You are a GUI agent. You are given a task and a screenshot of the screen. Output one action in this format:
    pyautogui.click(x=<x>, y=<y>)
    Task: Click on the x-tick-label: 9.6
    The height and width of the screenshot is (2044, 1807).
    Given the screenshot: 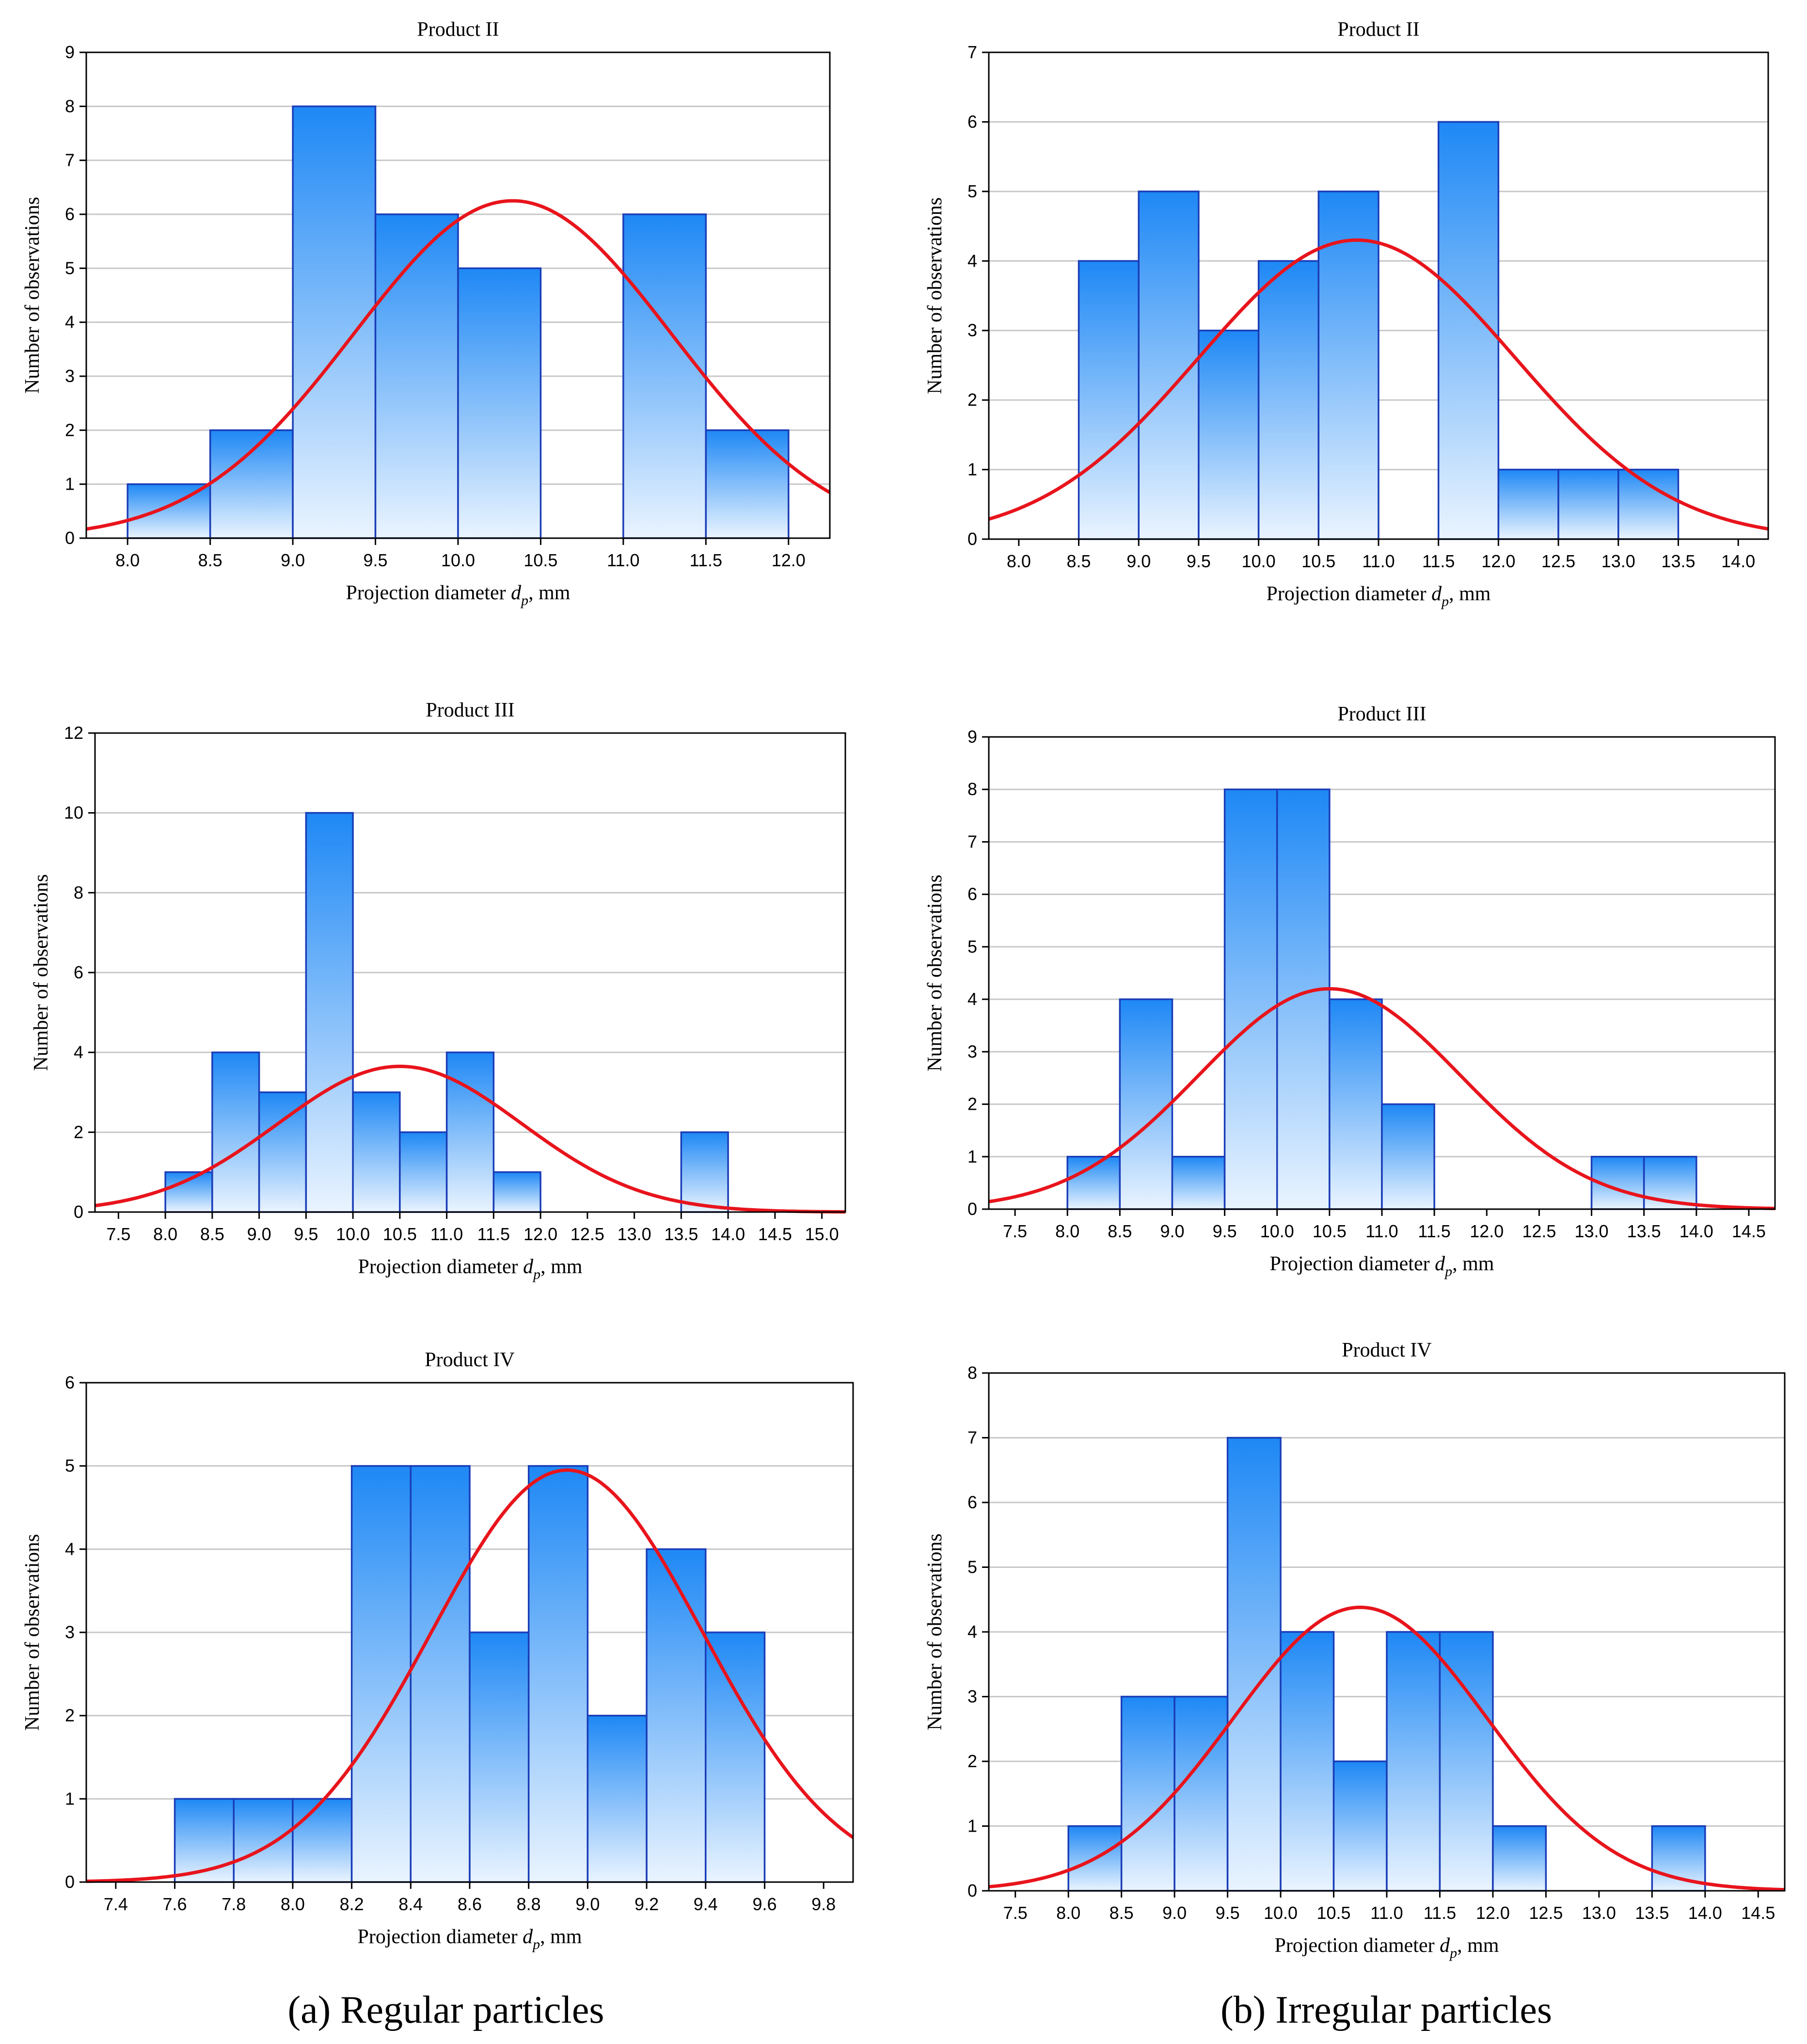 What is the action you would take?
    pyautogui.click(x=764, y=1904)
    